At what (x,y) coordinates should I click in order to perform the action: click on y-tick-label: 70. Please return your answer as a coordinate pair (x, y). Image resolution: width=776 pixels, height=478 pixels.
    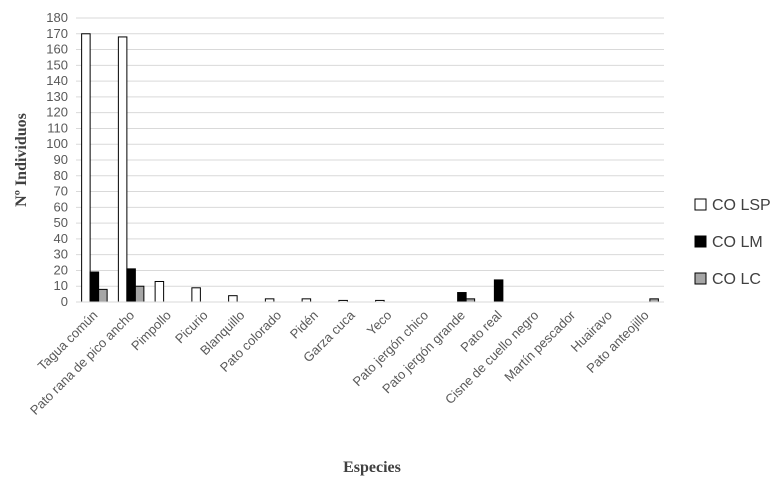
    Looking at the image, I should click on (61, 191).